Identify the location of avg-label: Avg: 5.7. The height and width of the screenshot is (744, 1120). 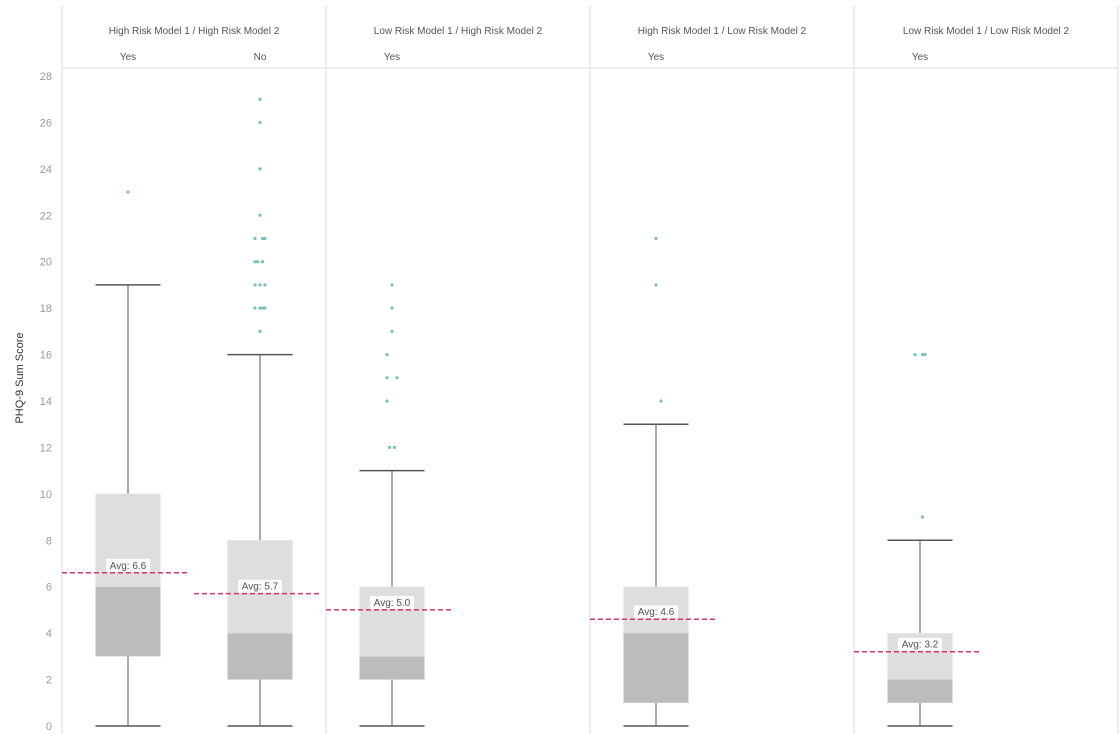
(260, 587).